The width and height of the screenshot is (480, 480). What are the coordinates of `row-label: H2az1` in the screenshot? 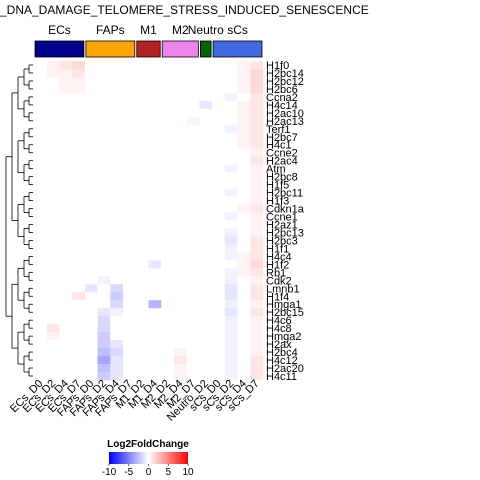 It's located at (282, 225).